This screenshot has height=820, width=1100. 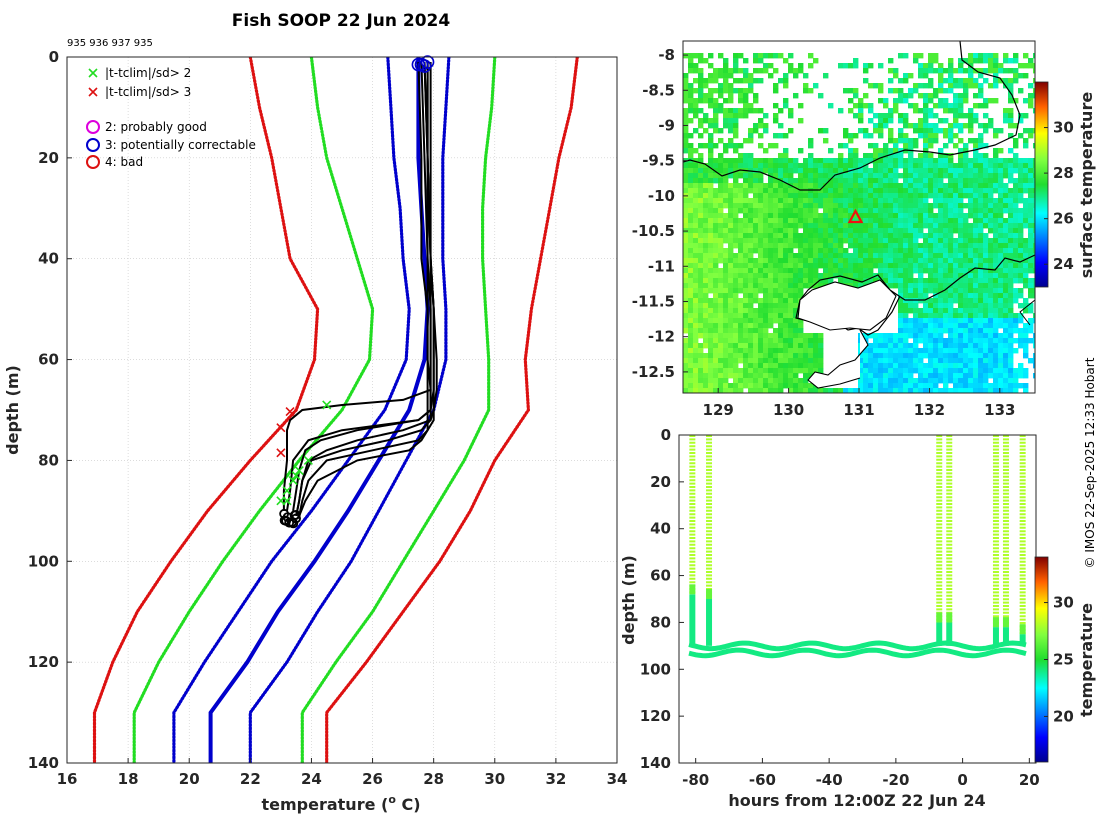 I want to click on profile-ytick-label: 120, so click(x=43, y=662).